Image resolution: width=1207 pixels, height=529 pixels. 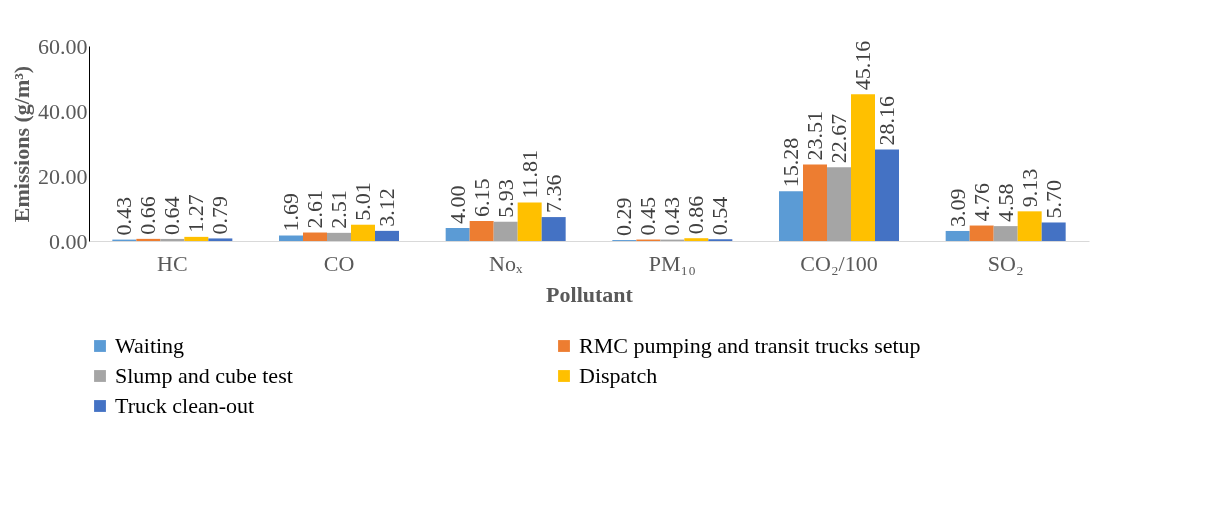 I want to click on data-label: 28.16, so click(x=886, y=120).